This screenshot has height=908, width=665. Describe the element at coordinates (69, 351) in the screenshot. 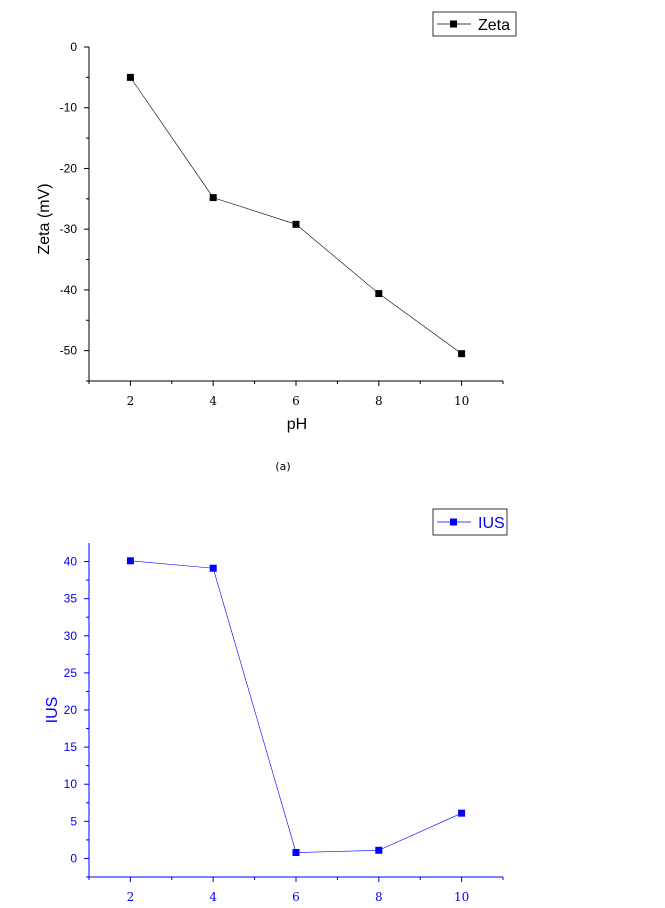

I see `y-tick-label: -50` at that location.